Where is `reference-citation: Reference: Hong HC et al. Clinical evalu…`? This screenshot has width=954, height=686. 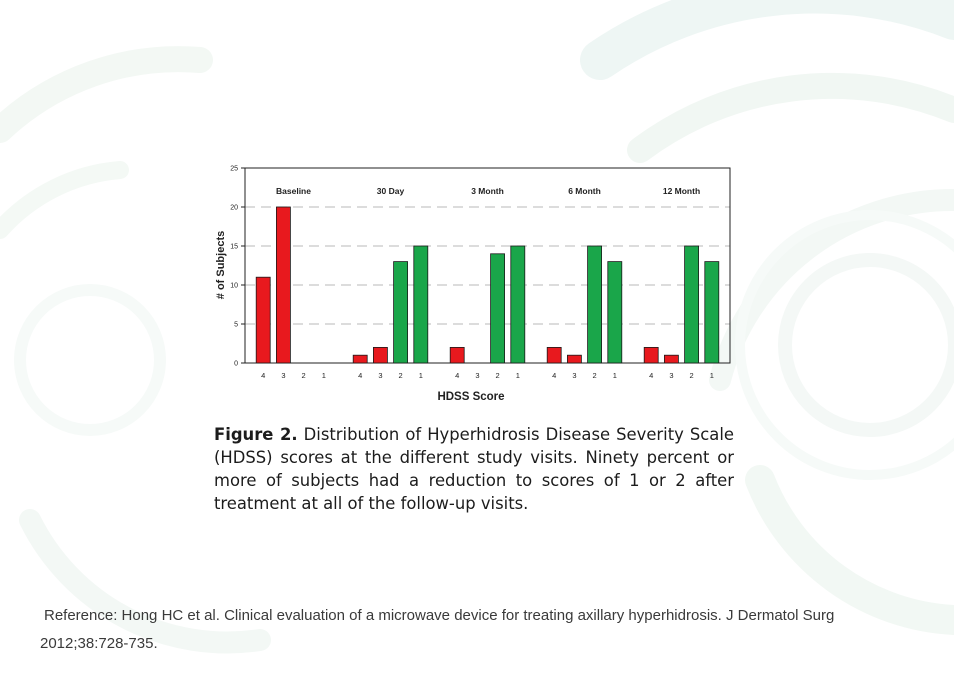
reference-citation: Reference: Hong HC et al. Clinical evalu… is located at coordinates (480, 630).